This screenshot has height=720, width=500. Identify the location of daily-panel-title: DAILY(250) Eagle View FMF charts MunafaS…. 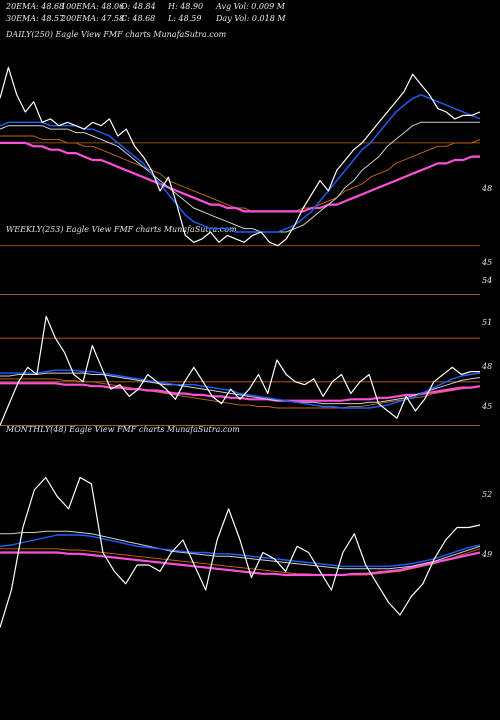
(116, 34).